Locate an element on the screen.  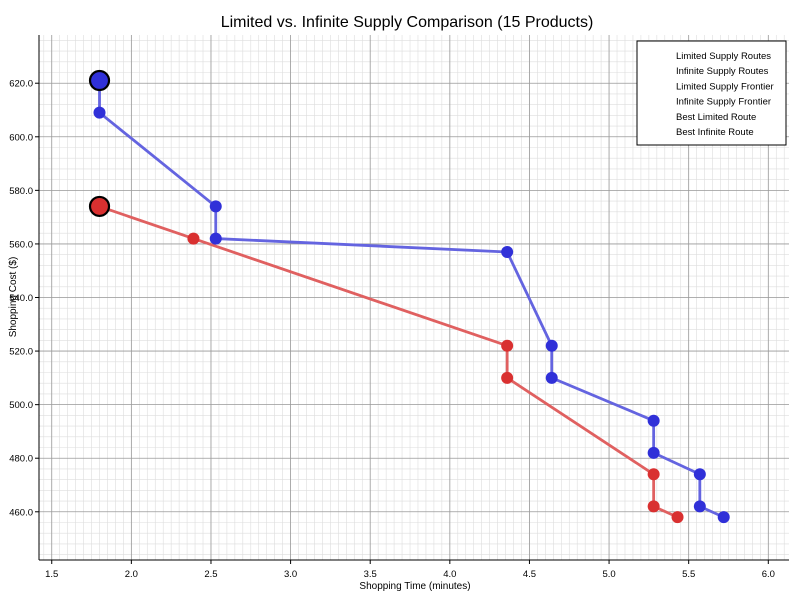
y-tick-label: 520.0 is located at coordinates (21, 352).